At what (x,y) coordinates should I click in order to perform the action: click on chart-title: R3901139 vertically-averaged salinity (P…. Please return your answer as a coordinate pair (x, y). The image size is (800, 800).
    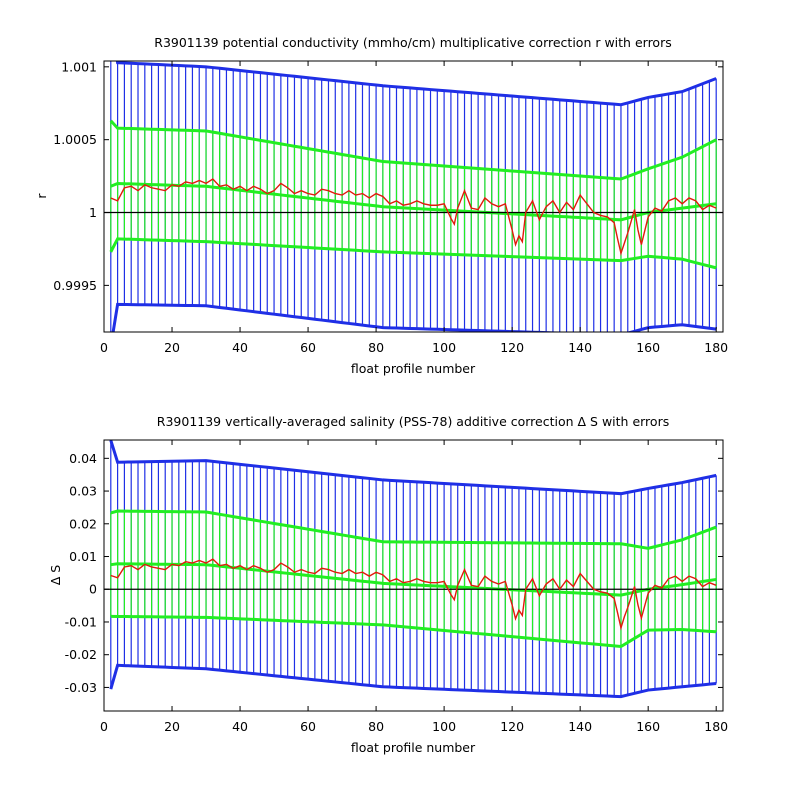
    Looking at the image, I should click on (413, 421).